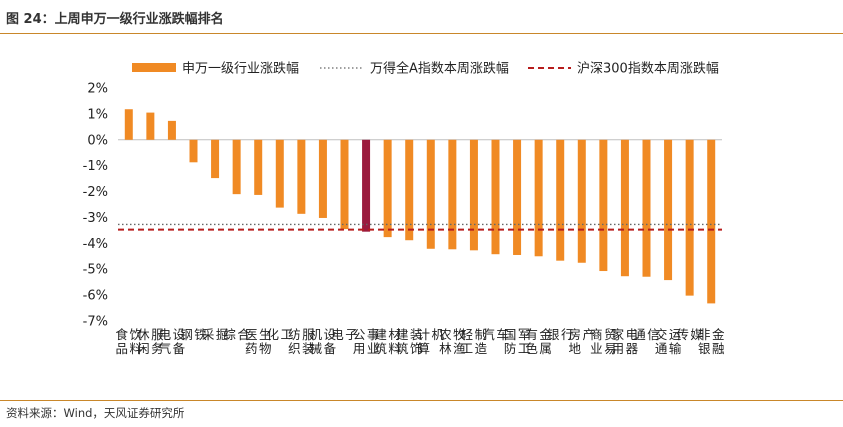 The image size is (843, 427). What do you see at coordinates (524, 334) in the screenshot?
I see `x-tick-char: 军` at bounding box center [524, 334].